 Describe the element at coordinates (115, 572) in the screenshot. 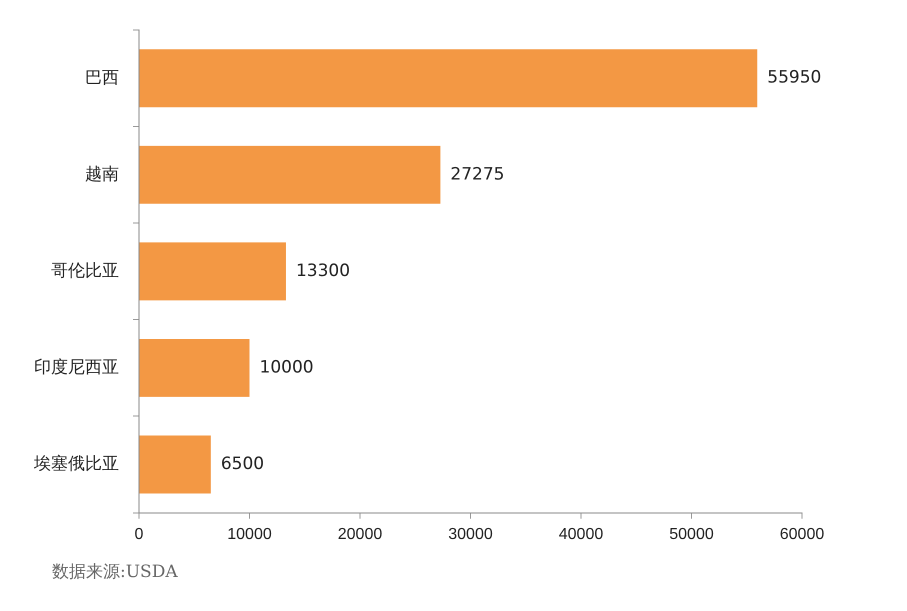

I see `source-note: 数据来源:USDA` at that location.